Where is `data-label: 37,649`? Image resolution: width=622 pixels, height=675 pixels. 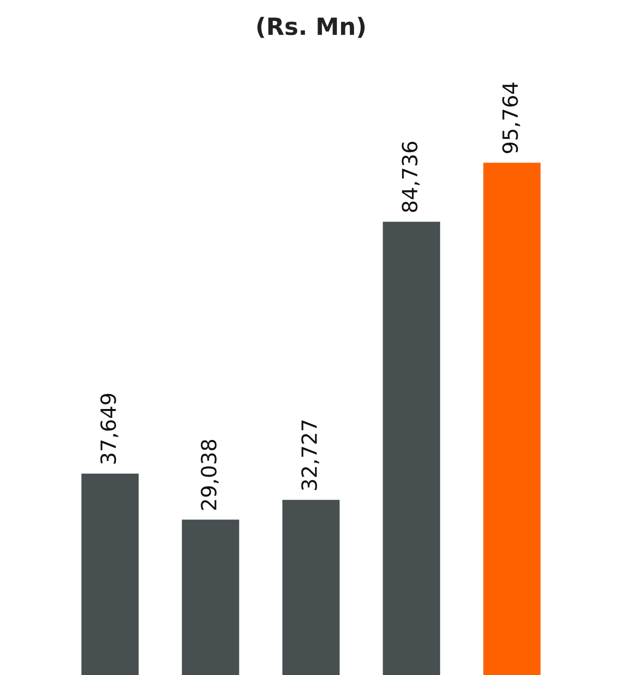
data-label: 37,649 is located at coordinates (109, 429).